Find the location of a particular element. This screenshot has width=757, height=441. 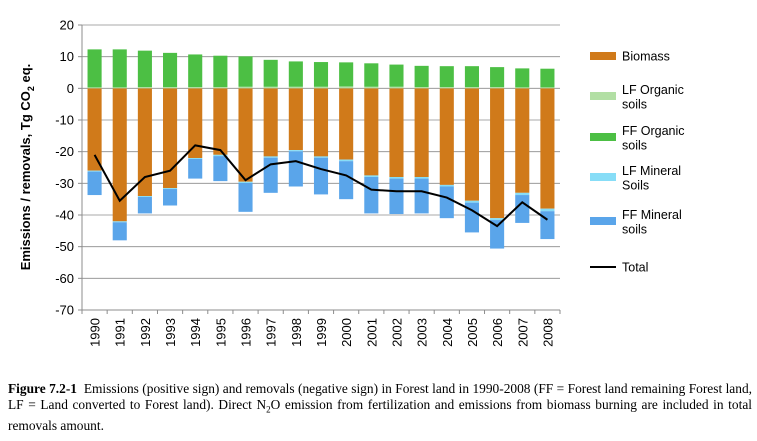

legend-label: FF Organic is located at coordinates (653, 131).